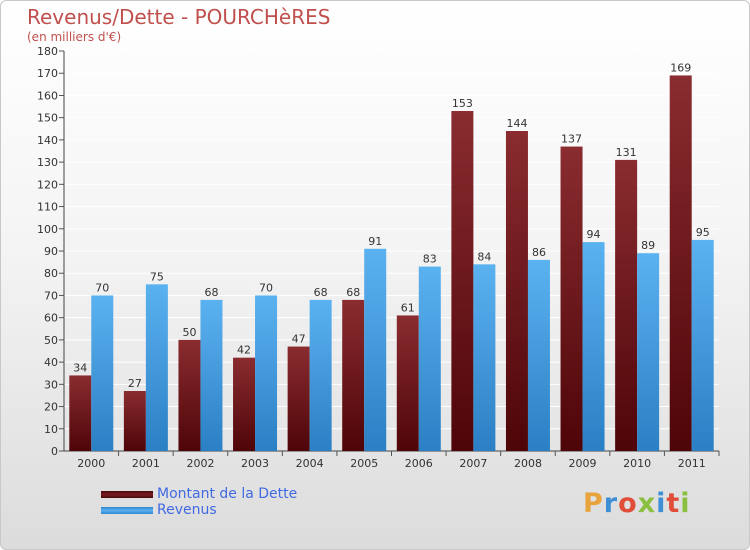  I want to click on data-label-revenue: 89, so click(648, 245).